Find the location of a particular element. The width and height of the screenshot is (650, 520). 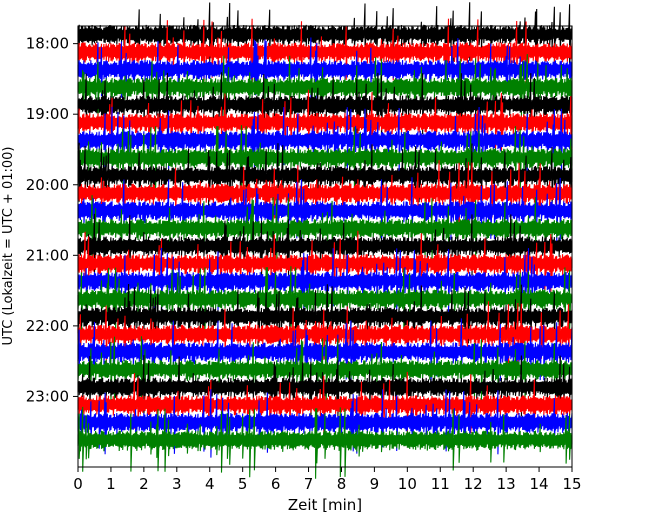

y-tick-label: 22:00 is located at coordinates (47, 326).